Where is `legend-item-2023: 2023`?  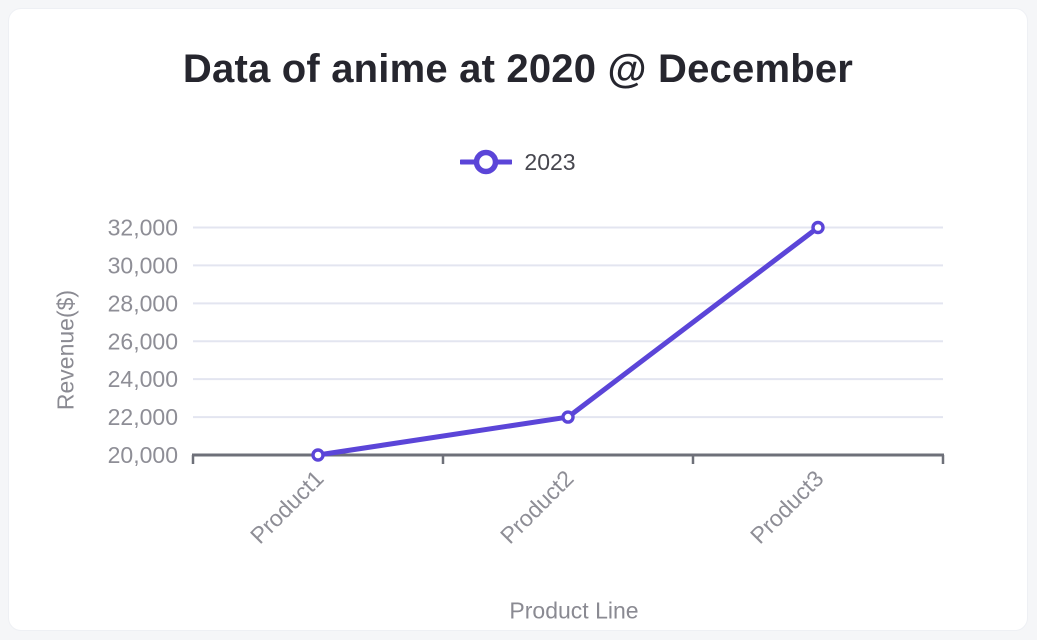 legend-item-2023: 2023 is located at coordinates (518, 162).